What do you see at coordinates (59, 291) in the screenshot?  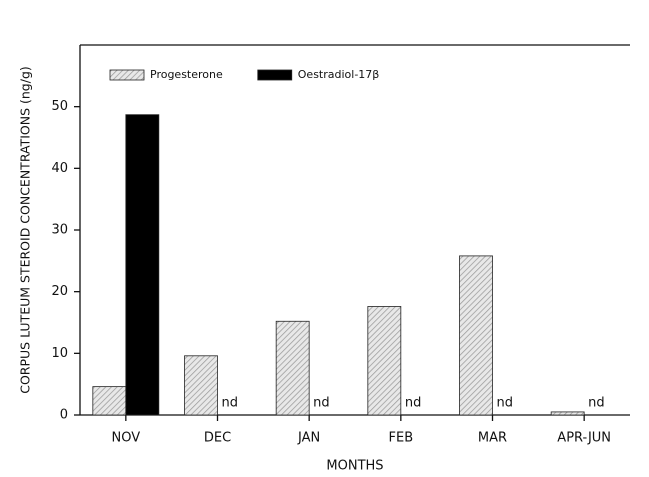 I see `y-tick-label: 20` at bounding box center [59, 291].